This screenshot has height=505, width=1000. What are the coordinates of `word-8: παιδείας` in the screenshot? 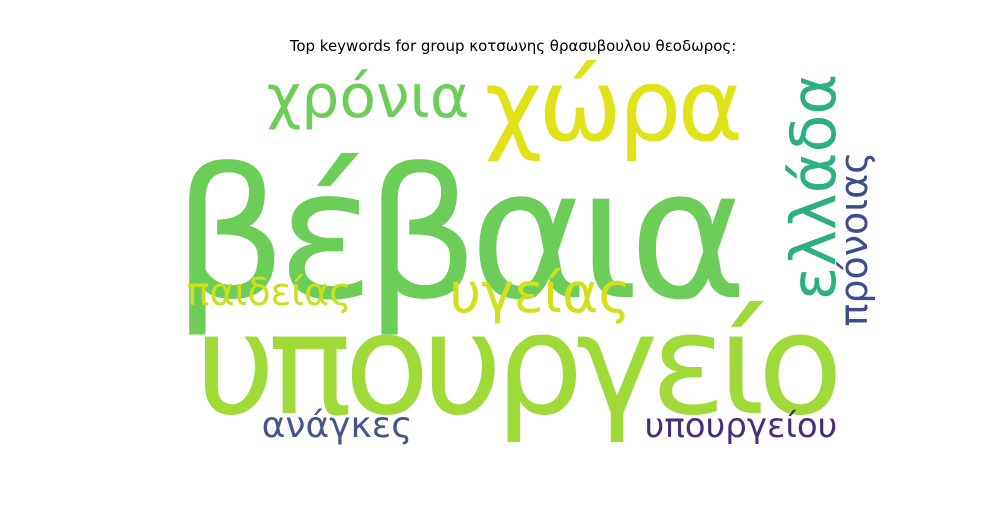 It's located at (269, 292).